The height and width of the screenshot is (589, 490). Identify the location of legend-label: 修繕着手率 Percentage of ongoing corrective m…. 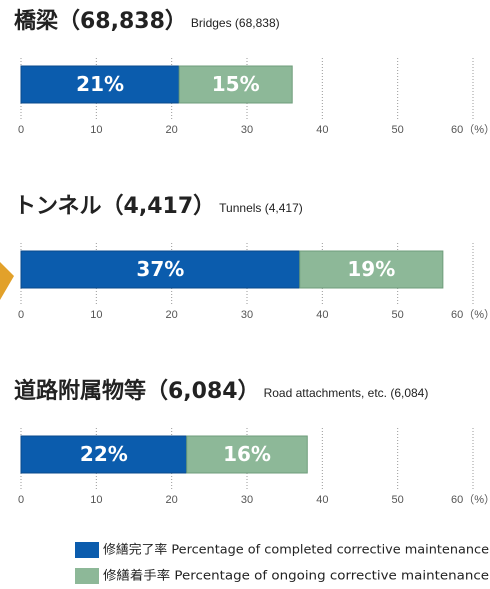
(296, 575).